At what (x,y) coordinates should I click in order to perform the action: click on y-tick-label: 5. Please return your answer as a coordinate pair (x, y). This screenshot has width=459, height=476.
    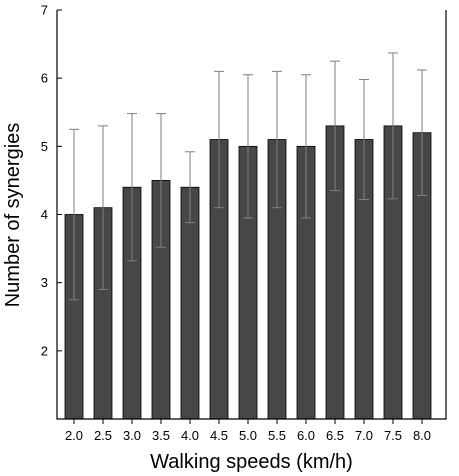
    Looking at the image, I should click on (44, 146).